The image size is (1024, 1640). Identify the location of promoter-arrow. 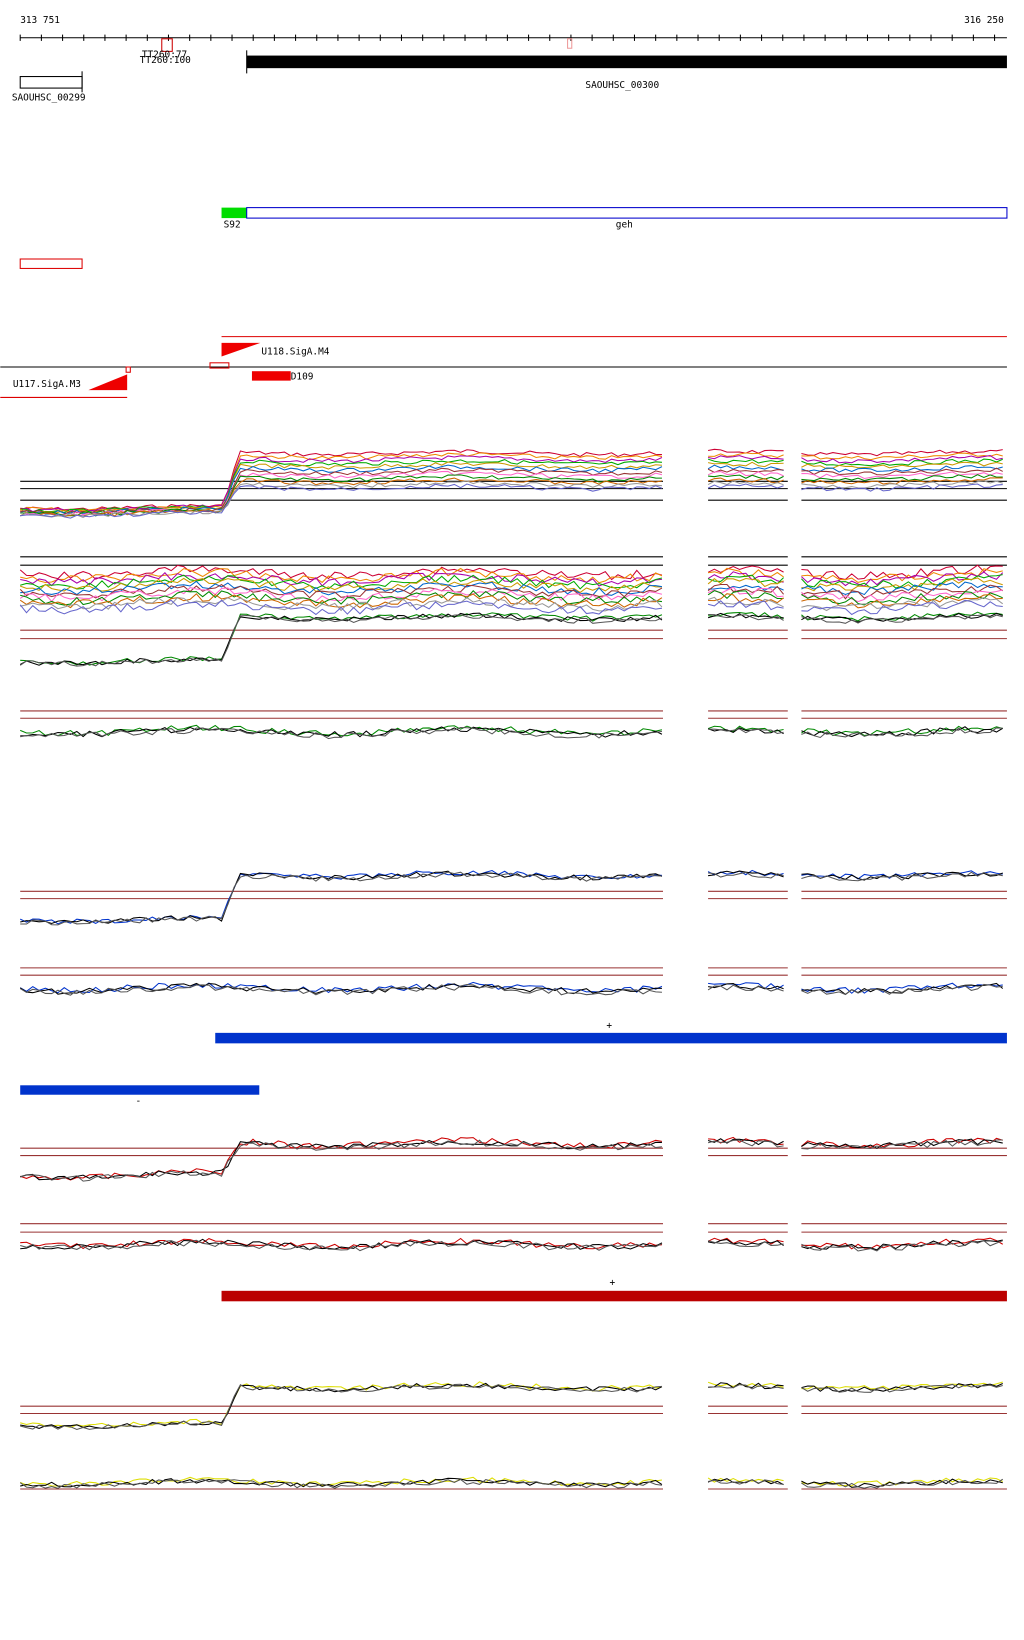
(108, 382).